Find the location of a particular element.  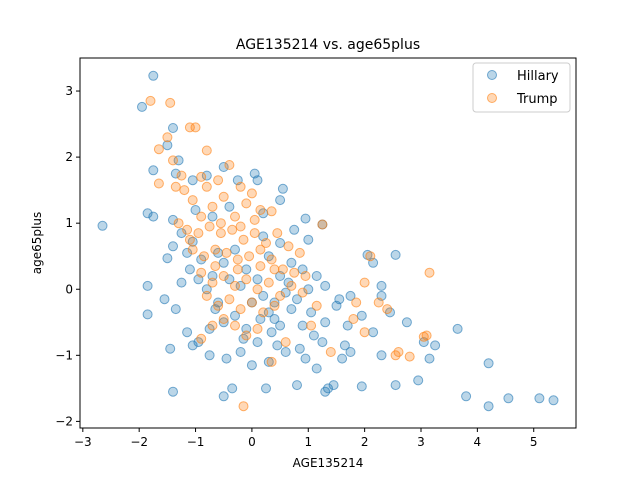

x-tick-label: −1 is located at coordinates (196, 442).